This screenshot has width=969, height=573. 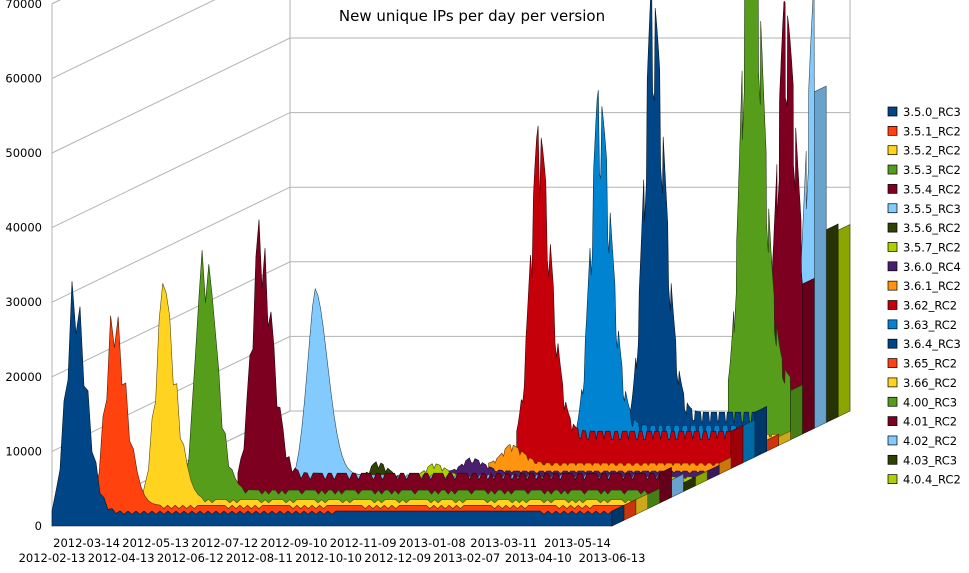 I want to click on x-tick-label: 2012-04-13, so click(x=121, y=558).